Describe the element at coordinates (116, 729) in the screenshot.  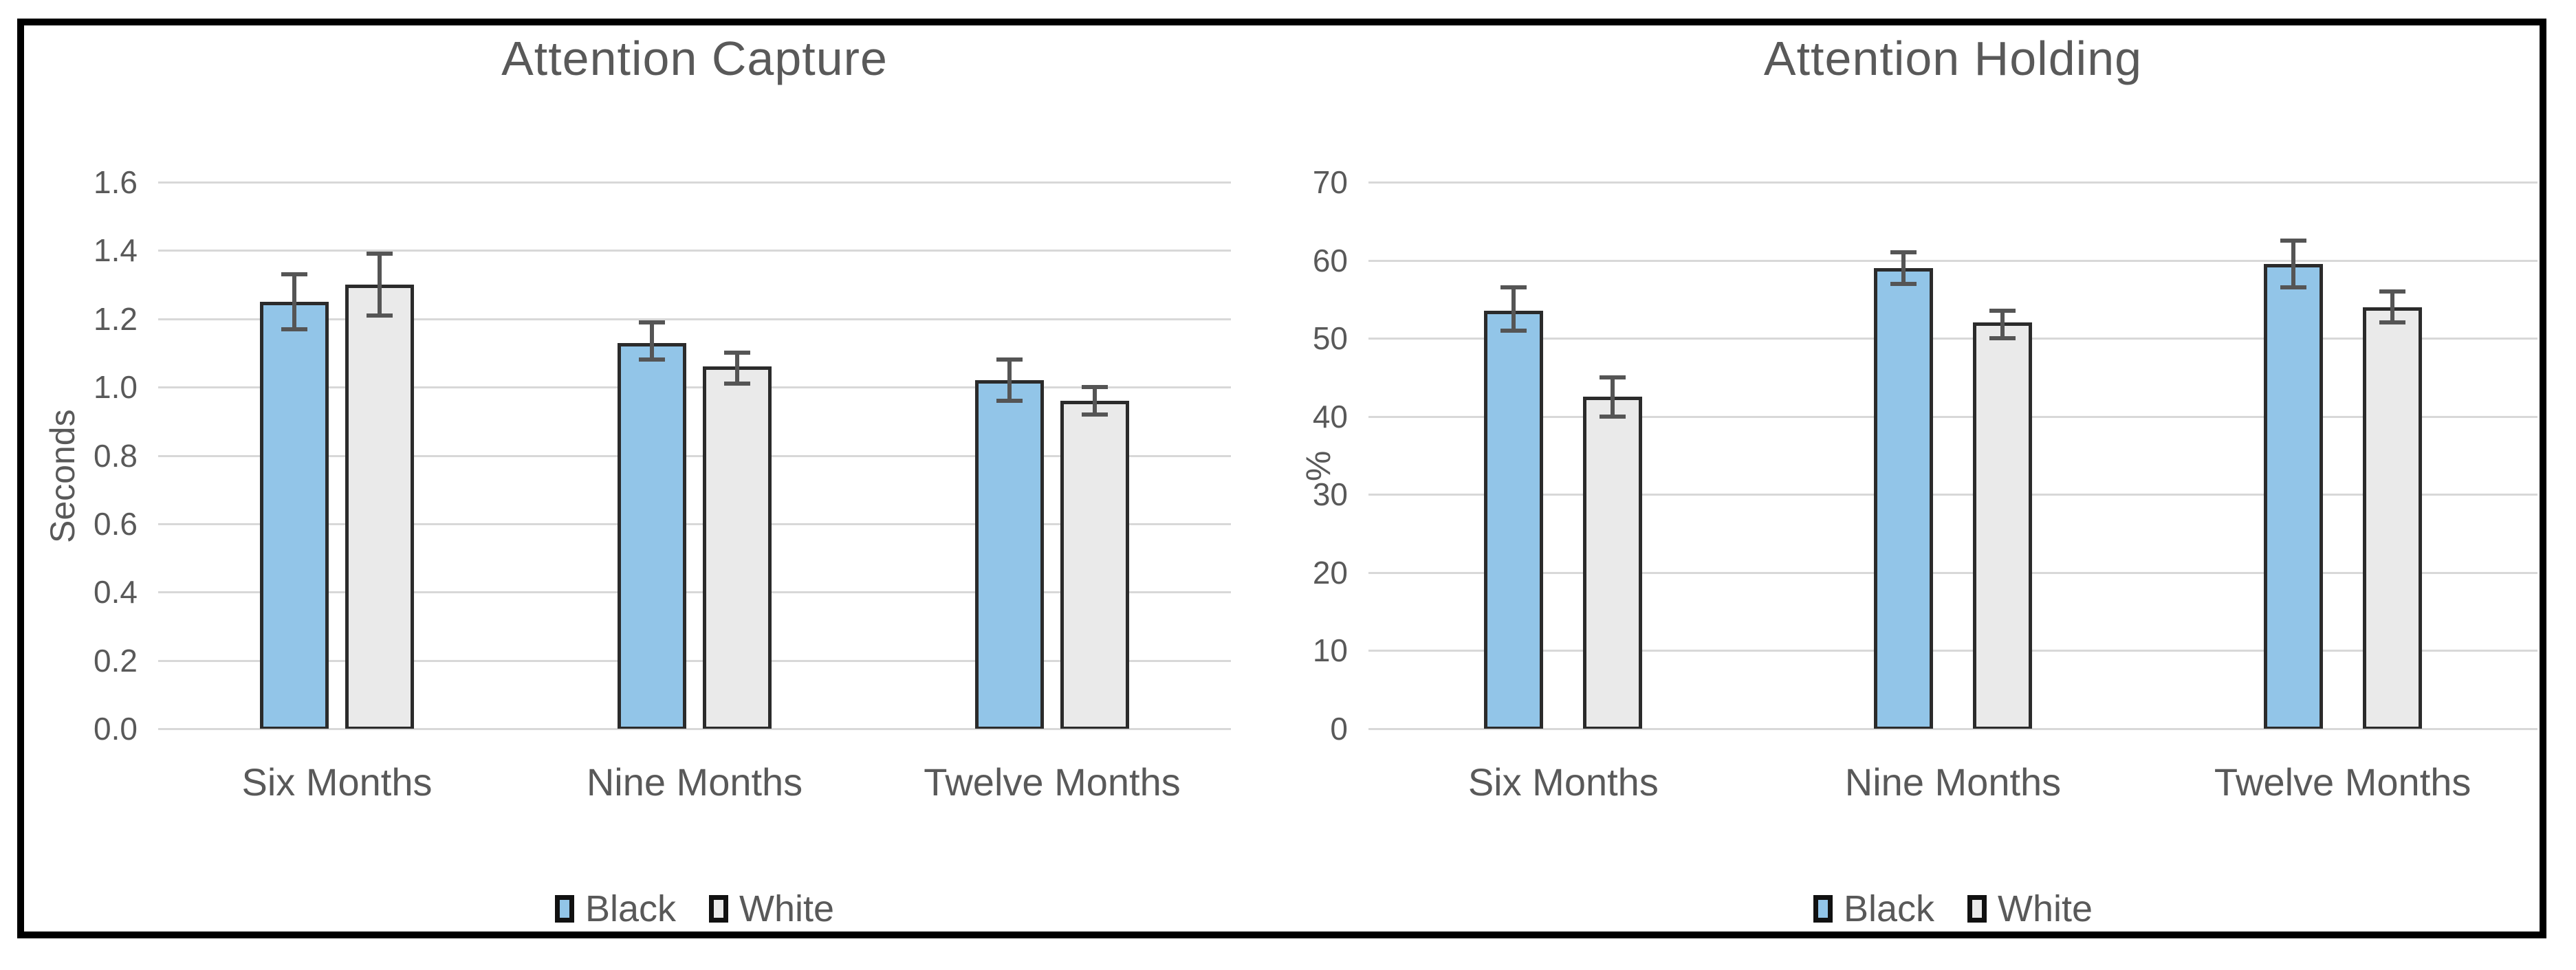
I see `y-tick-label: 0.0` at that location.